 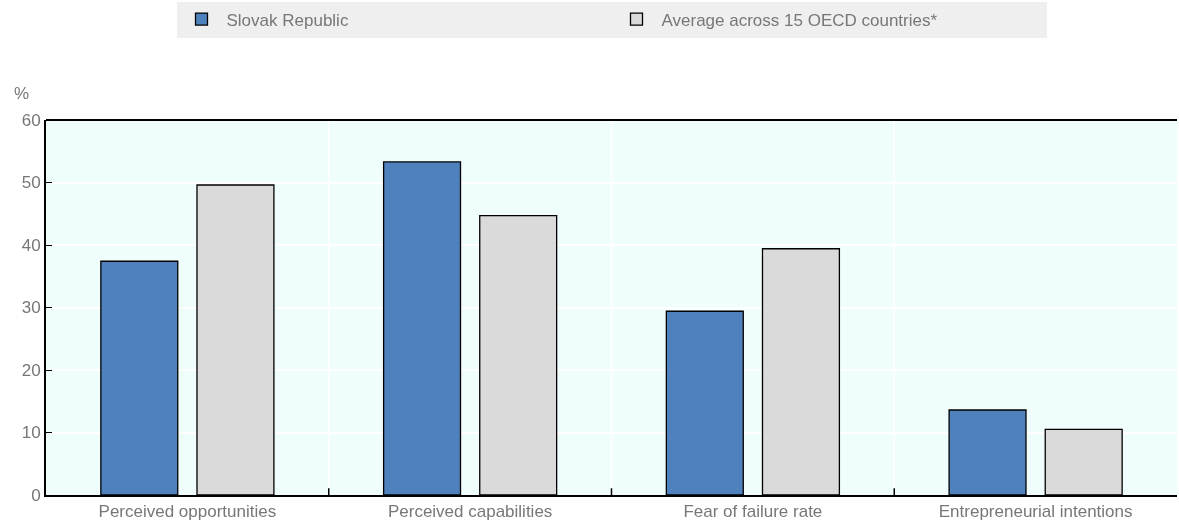 I want to click on y-tick-label: 0, so click(x=36, y=495).